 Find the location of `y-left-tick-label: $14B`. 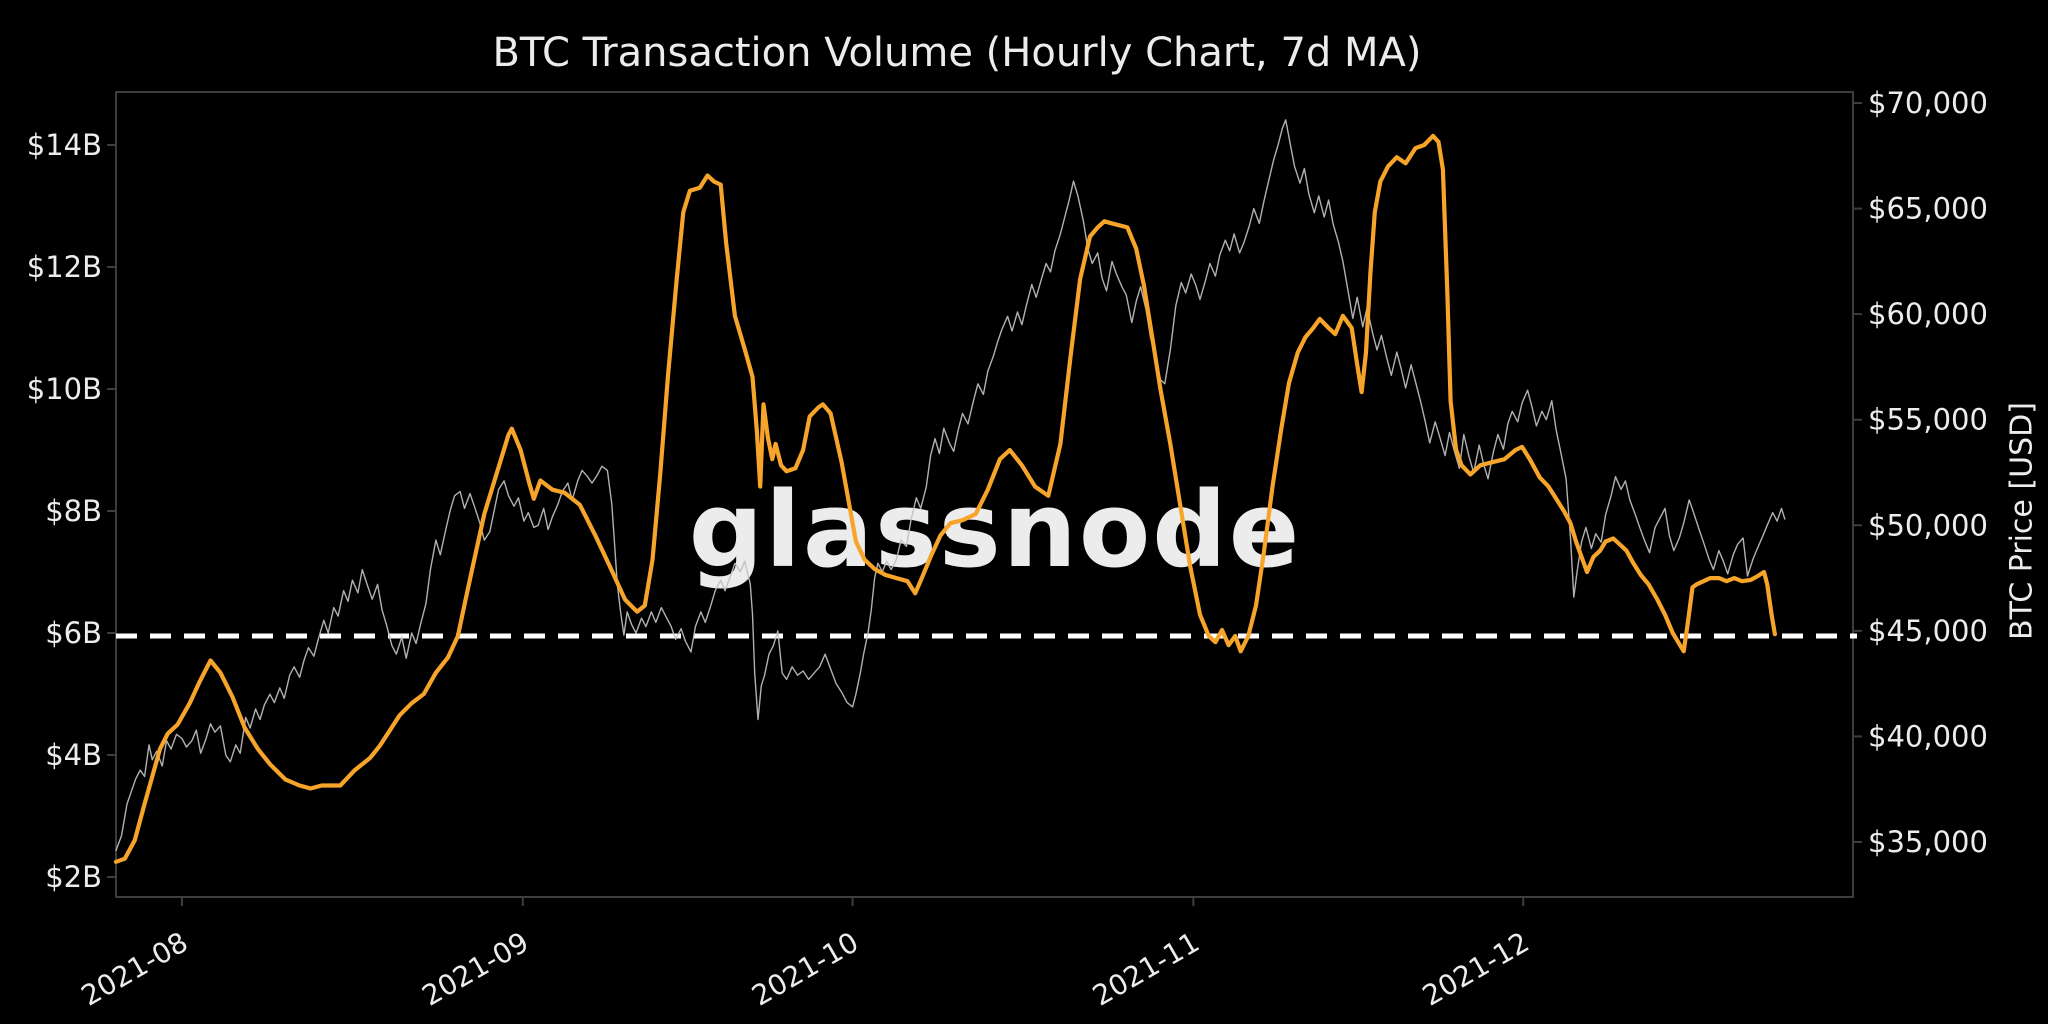

y-left-tick-label: $14B is located at coordinates (64, 145).